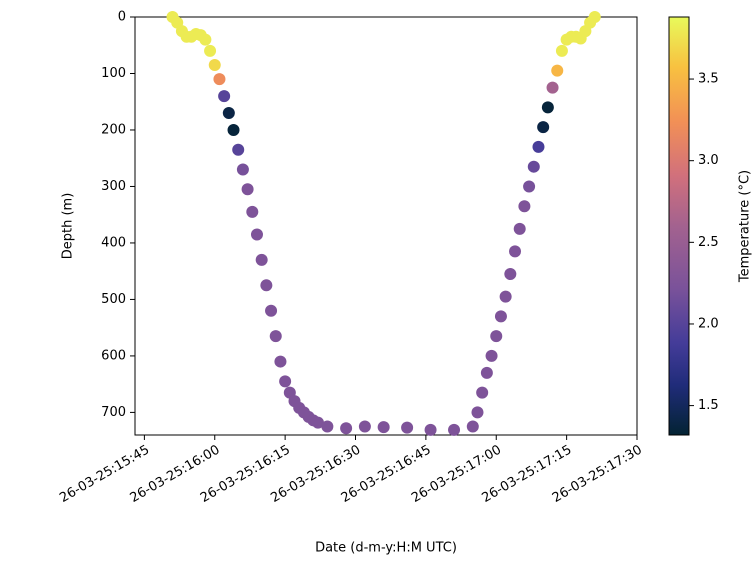  Describe the element at coordinates (708, 323) in the screenshot. I see `colorbar-tick-label: 2.0` at that location.